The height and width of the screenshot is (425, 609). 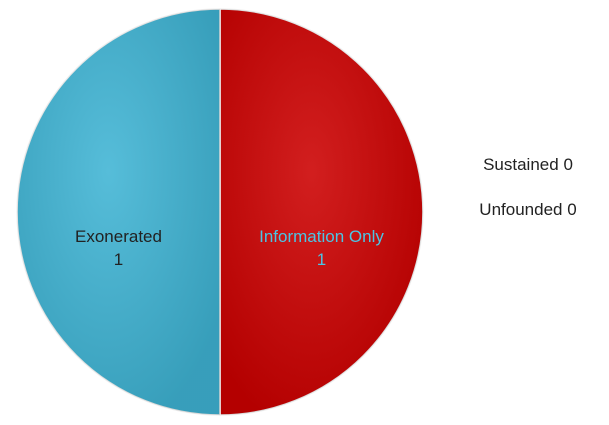 What do you see at coordinates (118, 236) in the screenshot?
I see `label-category: Exonerated` at bounding box center [118, 236].